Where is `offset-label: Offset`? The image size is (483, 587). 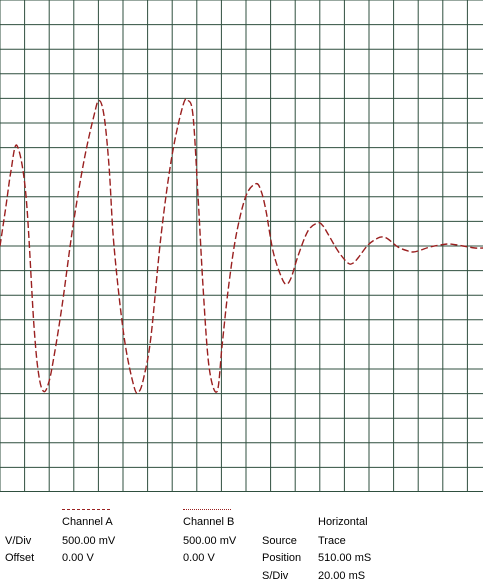 offset-label: Offset is located at coordinates (20, 558).